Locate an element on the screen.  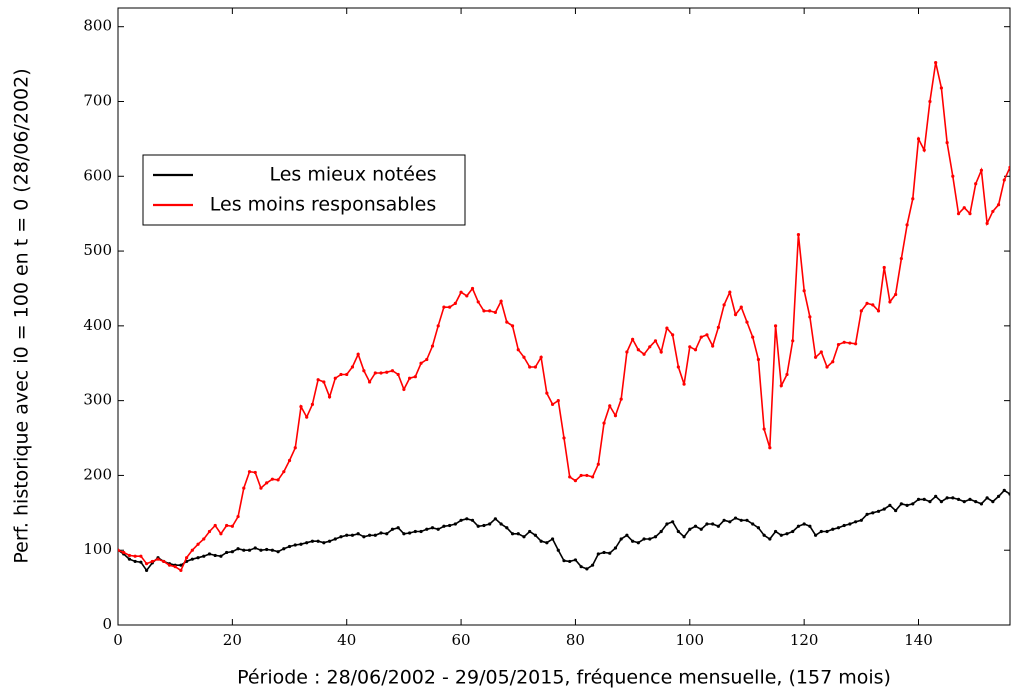
x-tick-label: 0 is located at coordinates (118, 640).